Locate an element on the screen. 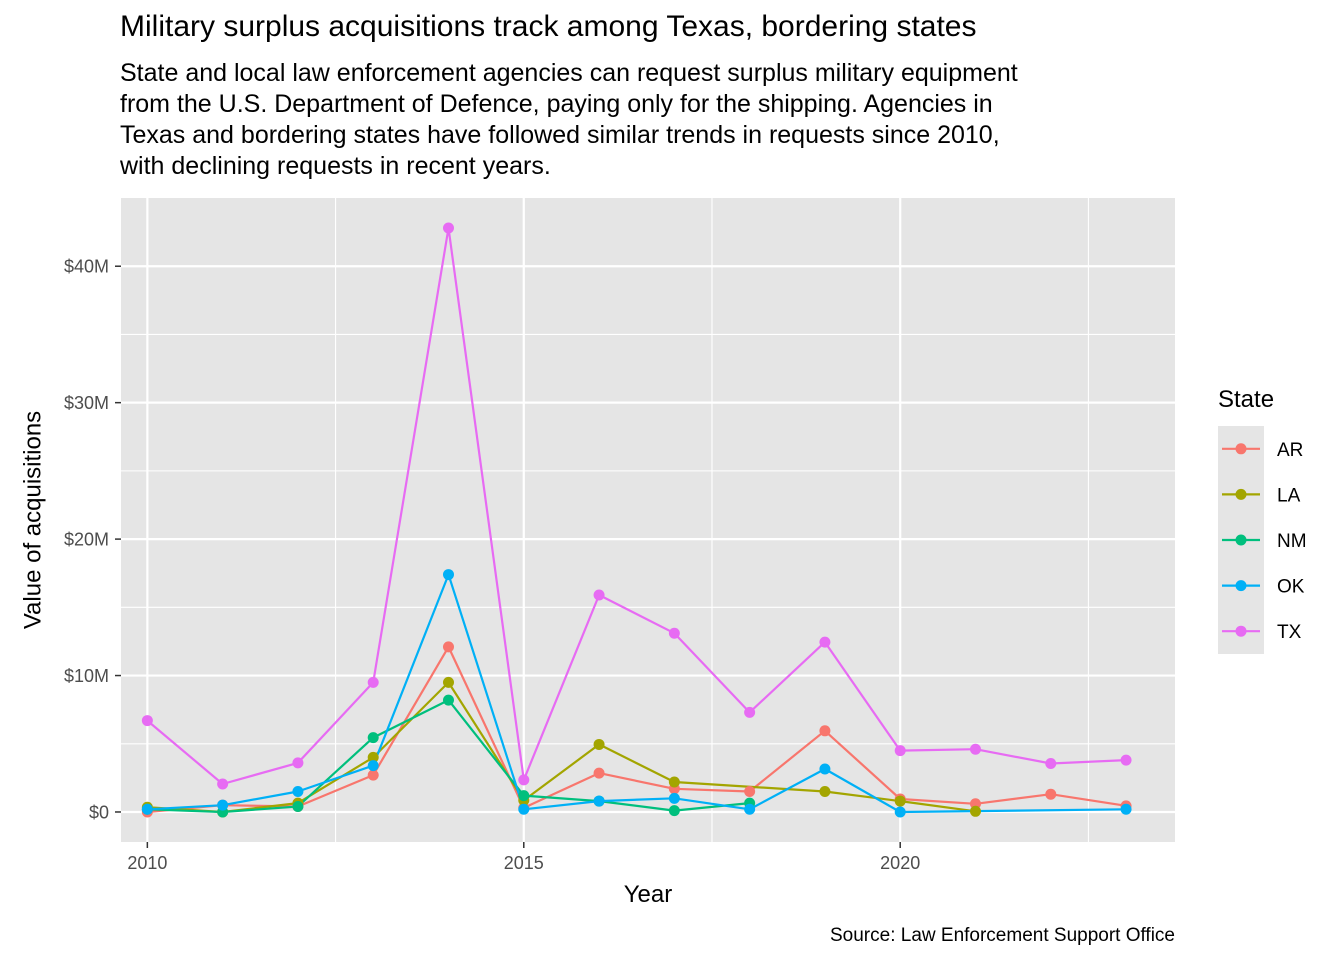  y-tick-label: $20M is located at coordinates (86, 540).